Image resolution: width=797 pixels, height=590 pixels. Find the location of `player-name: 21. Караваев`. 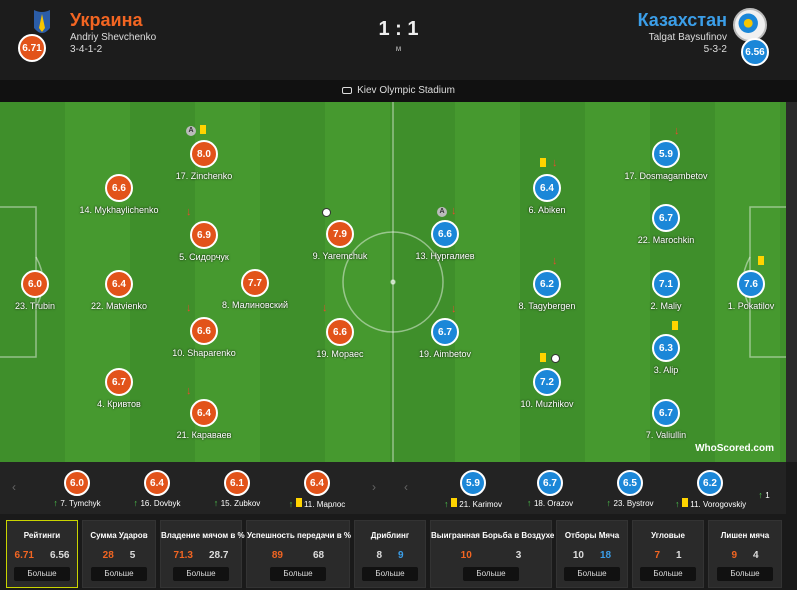

player-name: 21. Караваев is located at coordinates (204, 435).